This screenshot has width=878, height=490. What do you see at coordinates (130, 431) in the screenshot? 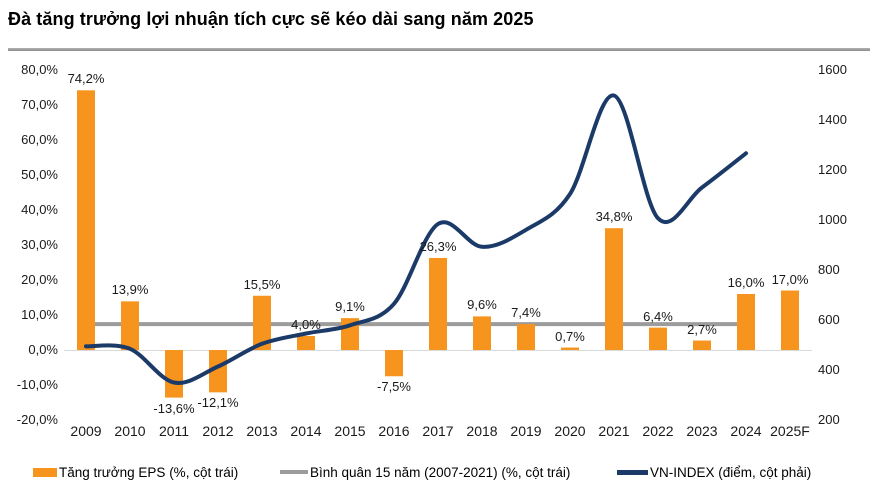
I see `x-axis-label: 2010` at bounding box center [130, 431].